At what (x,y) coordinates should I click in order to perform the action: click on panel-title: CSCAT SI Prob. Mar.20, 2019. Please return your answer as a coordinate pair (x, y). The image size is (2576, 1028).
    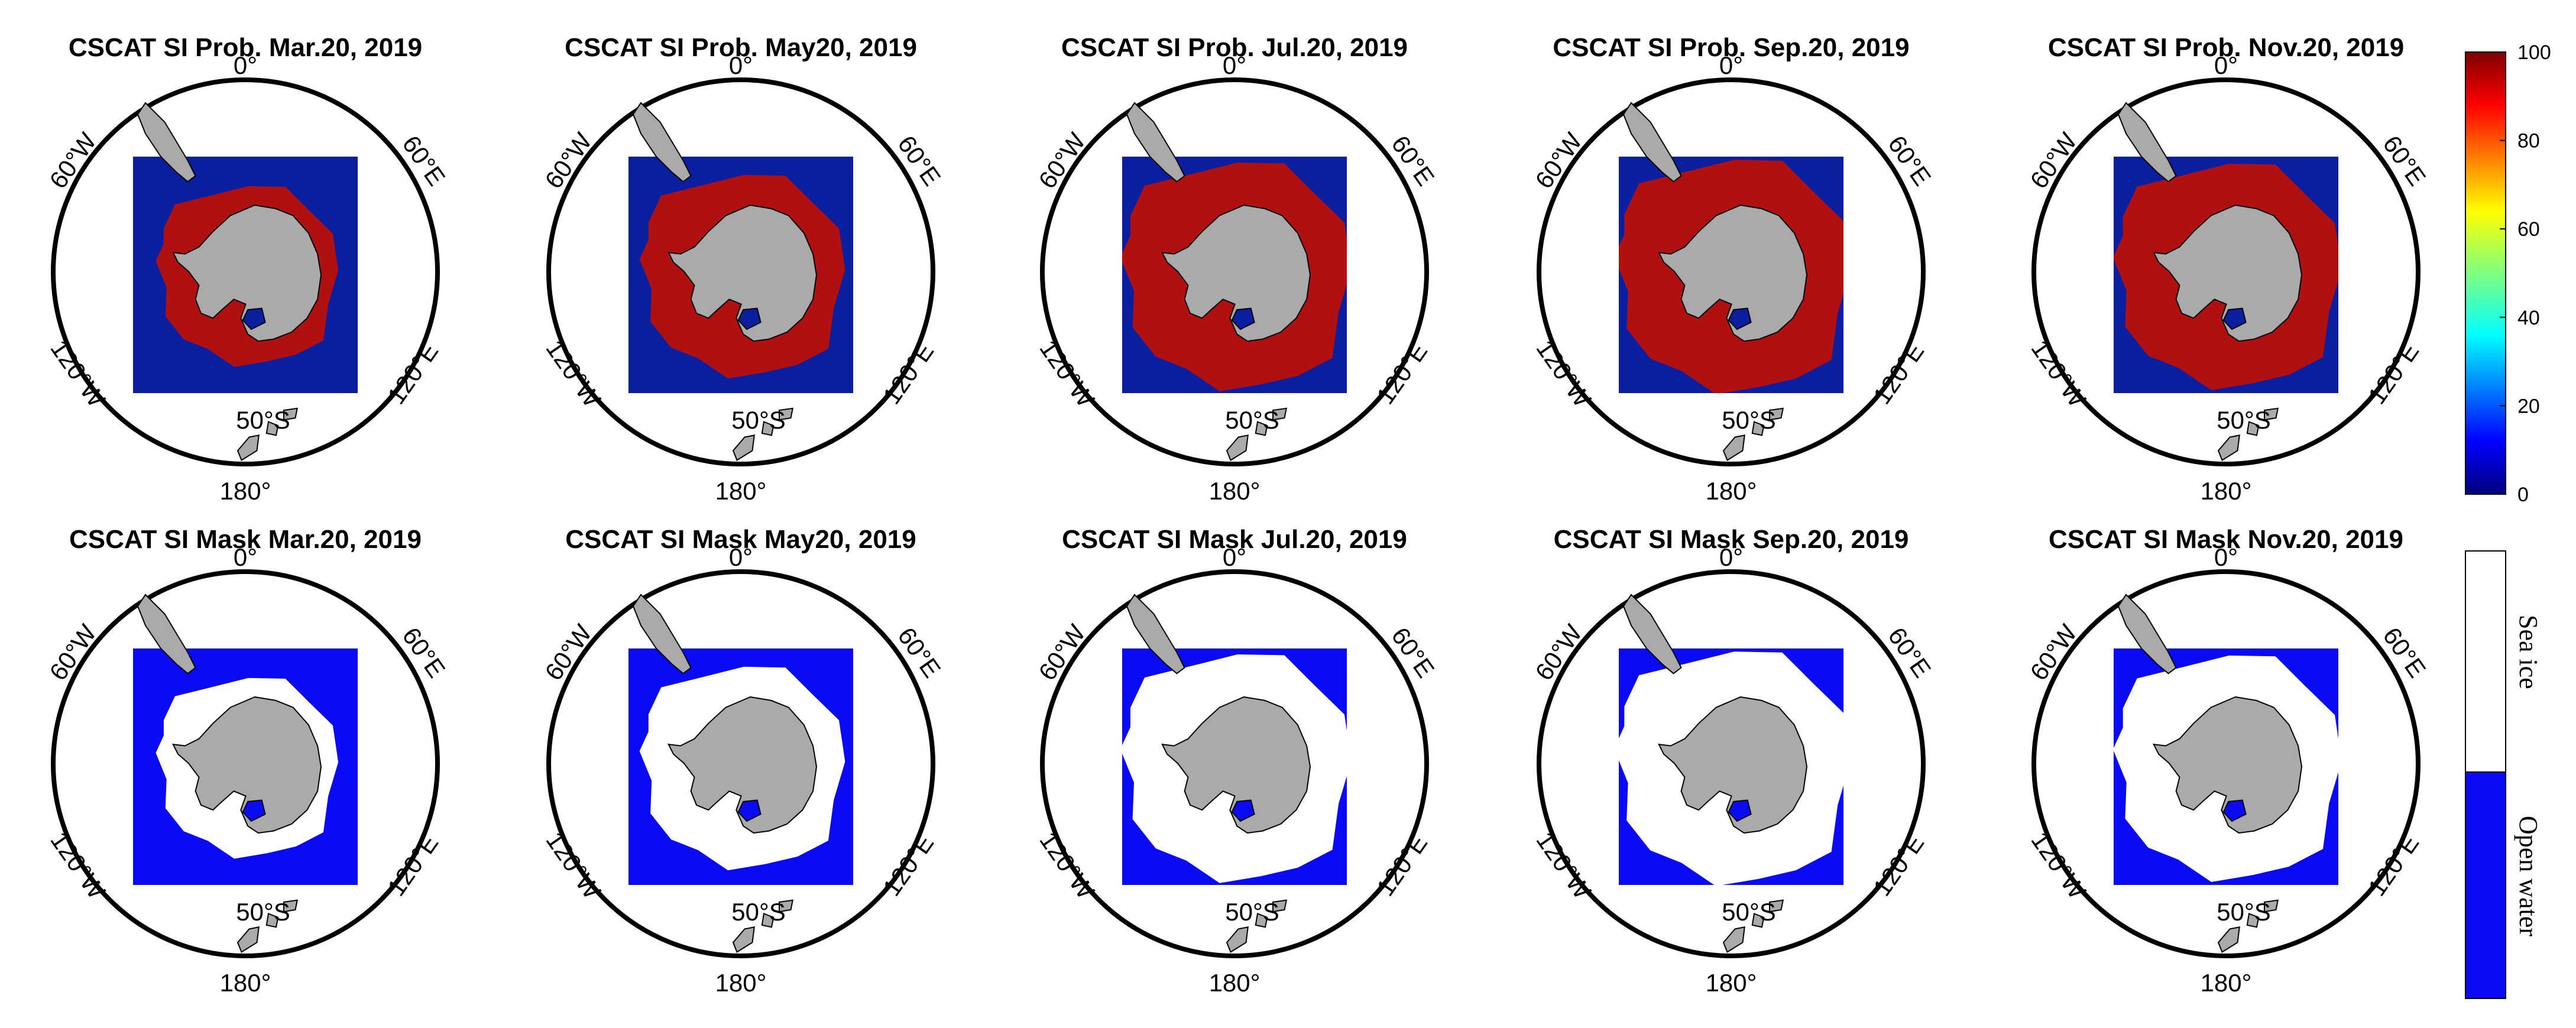
    Looking at the image, I should click on (245, 47).